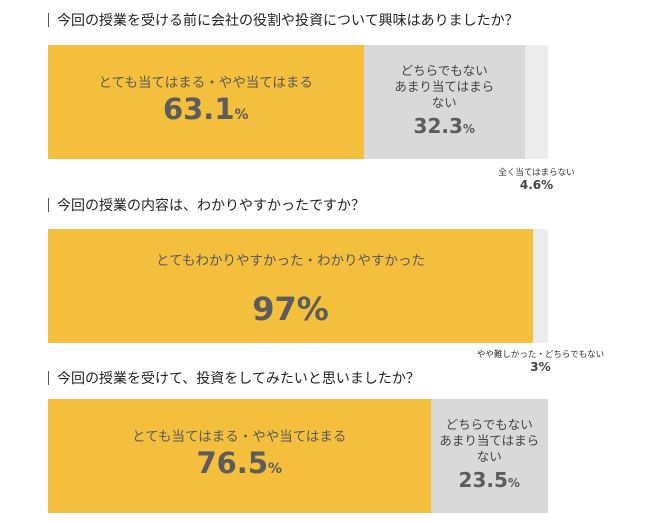  I want to click on category-label: やや難しかった・どちらでもない, so click(540, 355).